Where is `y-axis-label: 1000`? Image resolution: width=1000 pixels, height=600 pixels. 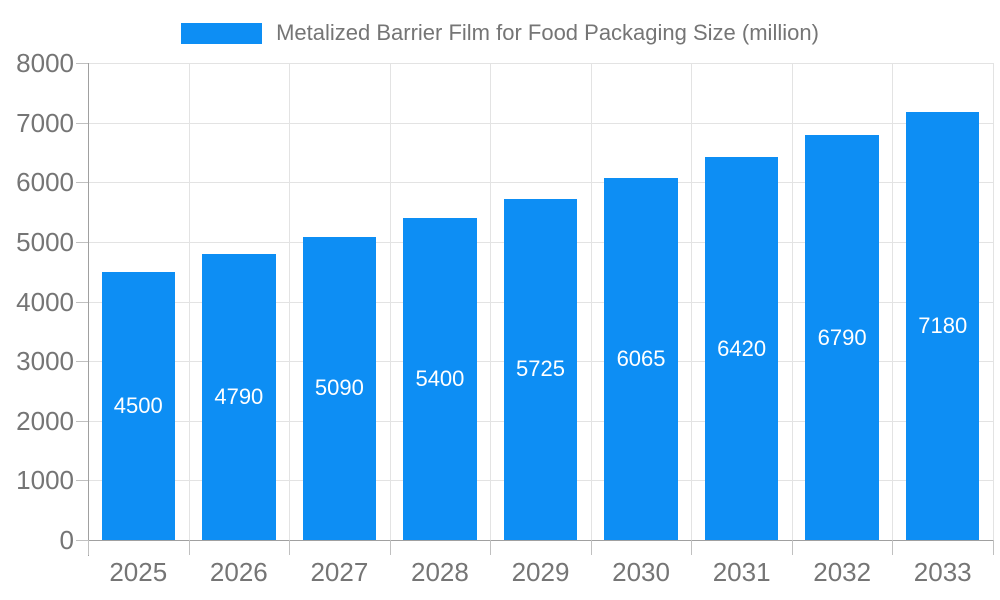
y-axis-label: 1000 is located at coordinates (45, 480).